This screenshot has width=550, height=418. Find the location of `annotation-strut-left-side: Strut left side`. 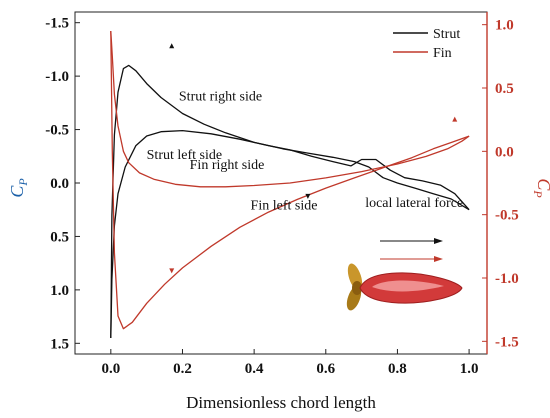

annotation-strut-left-side: Strut left side is located at coordinates (184, 155).